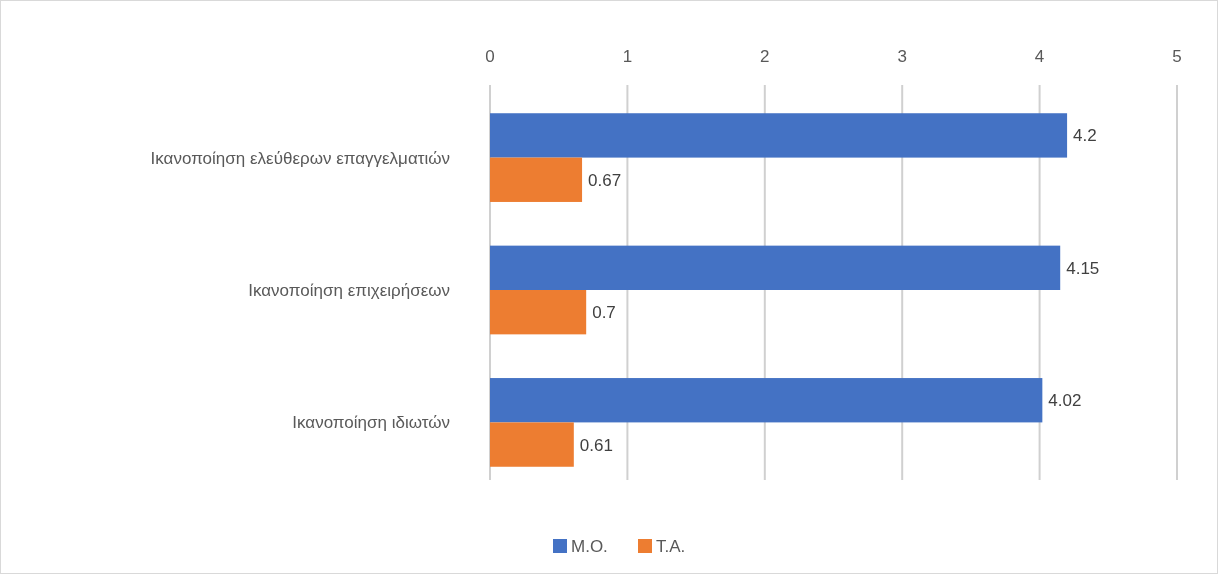 The image size is (1218, 574). Describe the element at coordinates (765, 56) in the screenshot. I see `x-tick-label: 2` at that location.